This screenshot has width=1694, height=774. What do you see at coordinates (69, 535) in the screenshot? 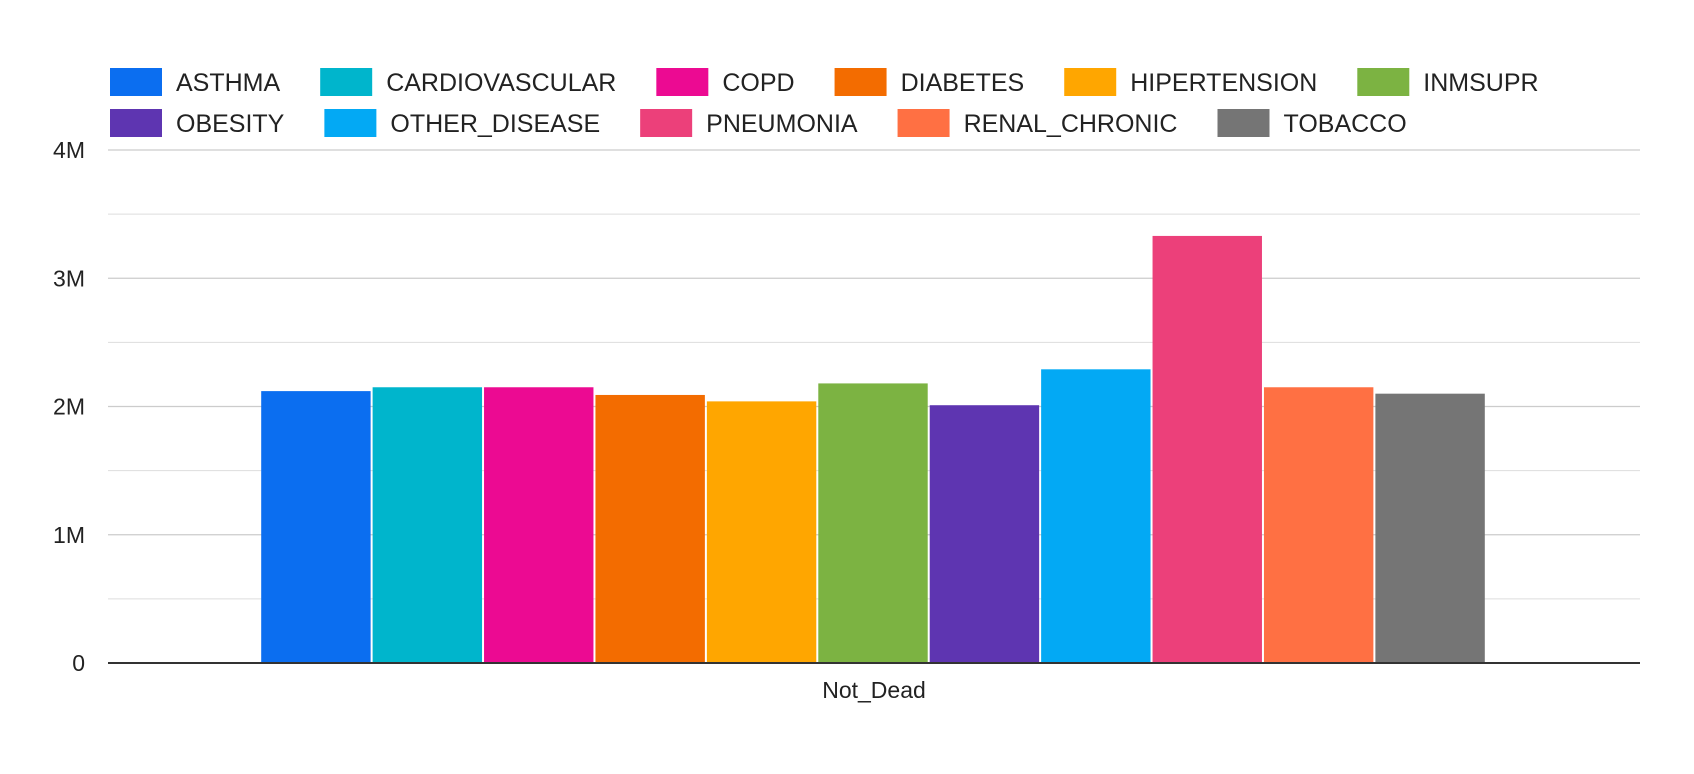
I see `y-tick-label: 1M` at bounding box center [69, 535].